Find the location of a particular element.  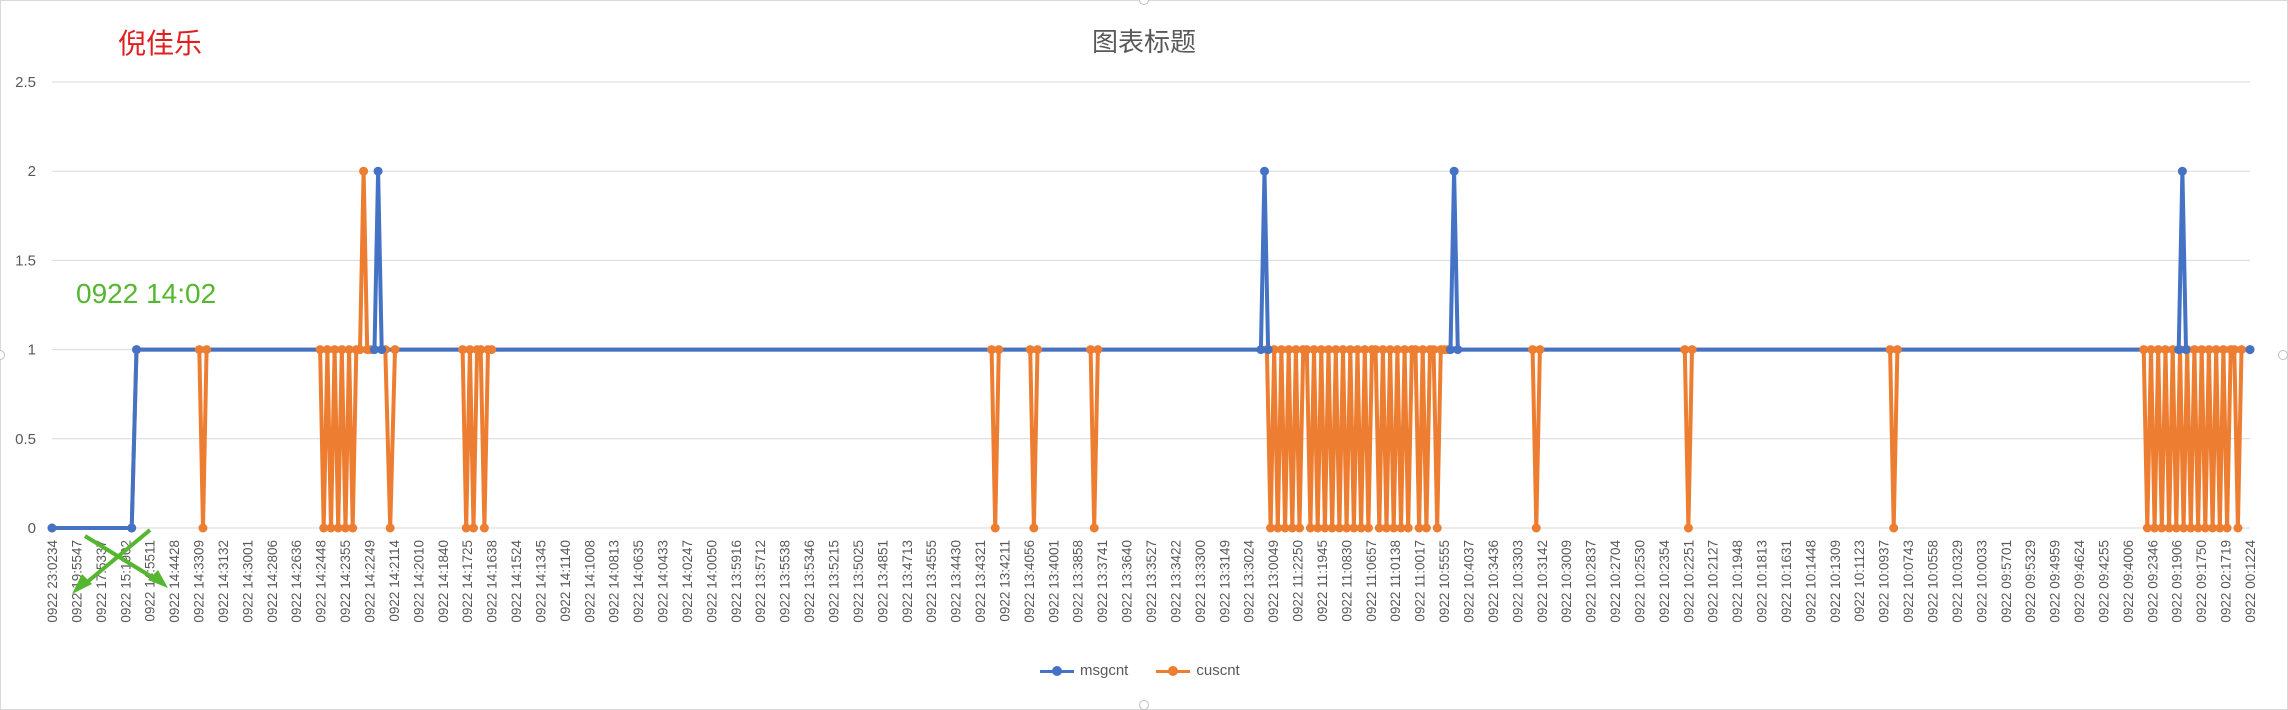

legend-item-cuscnt: cuscnt is located at coordinates (1198, 670).